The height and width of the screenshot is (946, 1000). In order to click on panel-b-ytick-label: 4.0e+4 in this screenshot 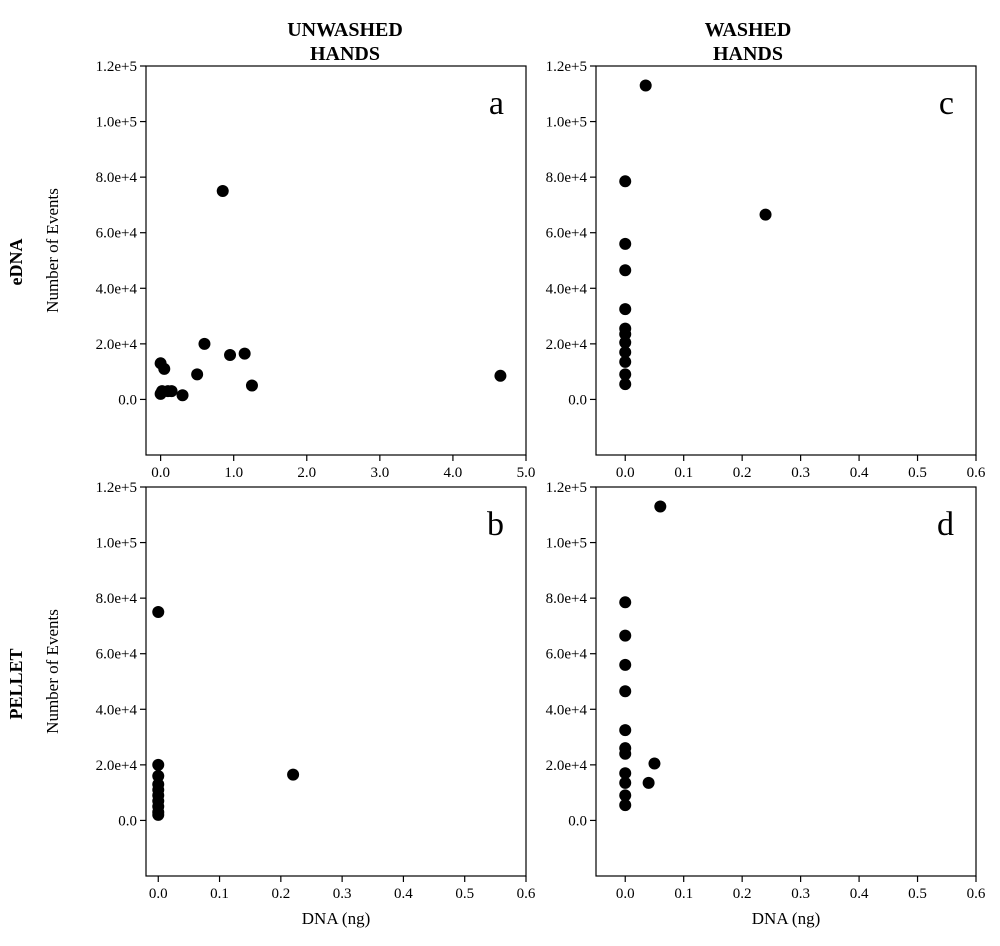, I will do `click(117, 710)`.